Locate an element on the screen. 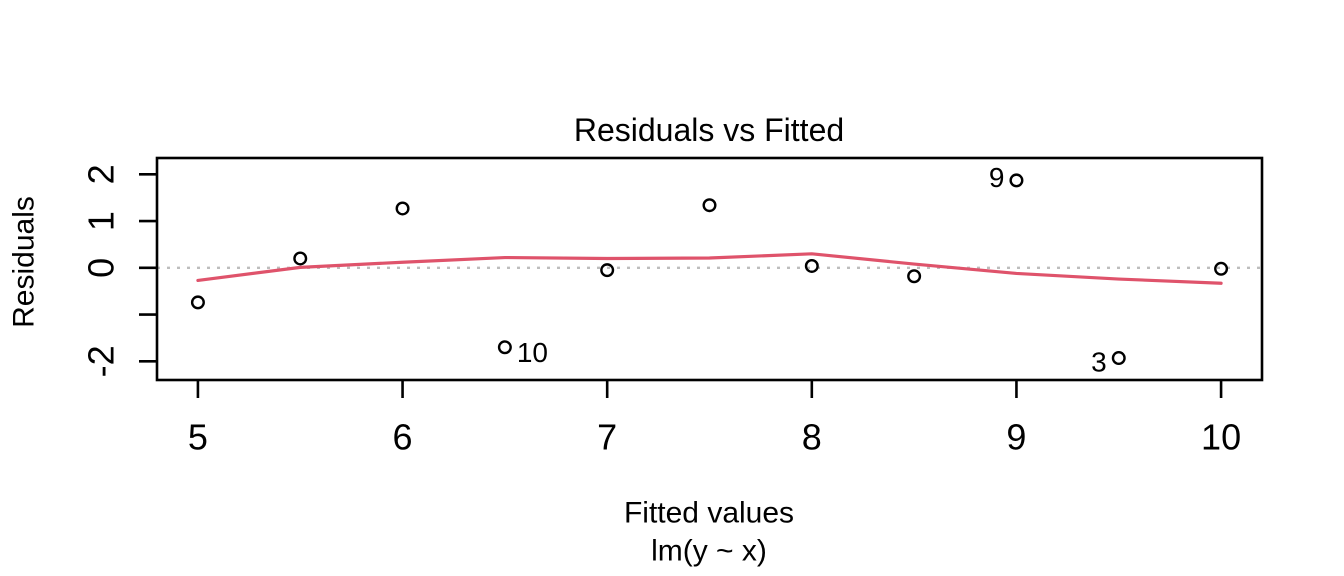  smoother-line-layer is located at coordinates (709, 268).